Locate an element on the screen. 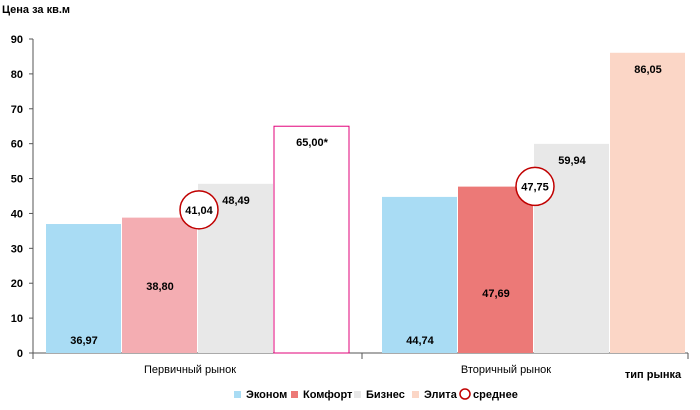  y-tick-label: 40 is located at coordinates (17, 214).